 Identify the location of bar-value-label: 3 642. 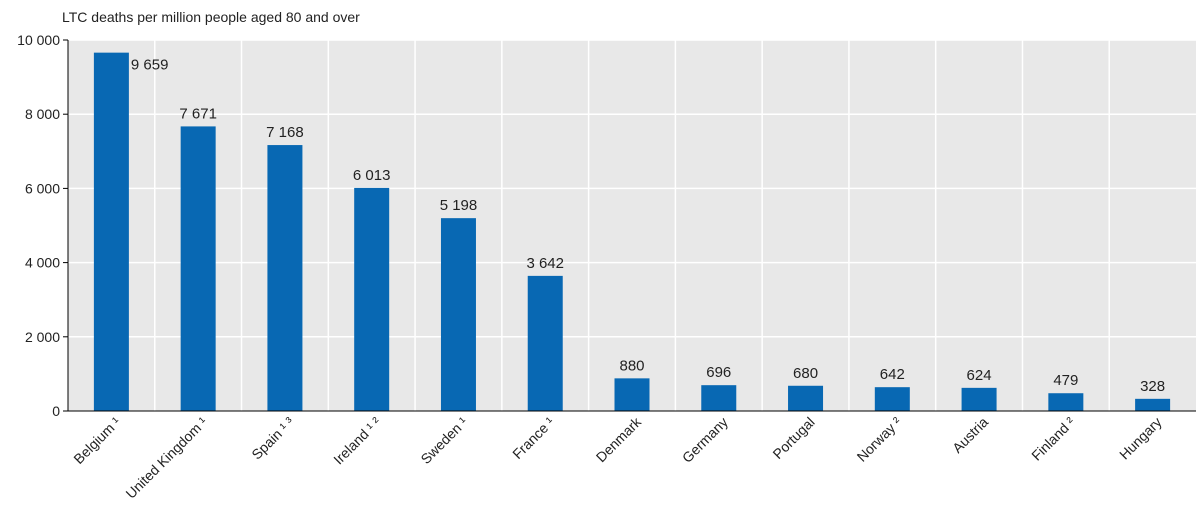
(545, 263).